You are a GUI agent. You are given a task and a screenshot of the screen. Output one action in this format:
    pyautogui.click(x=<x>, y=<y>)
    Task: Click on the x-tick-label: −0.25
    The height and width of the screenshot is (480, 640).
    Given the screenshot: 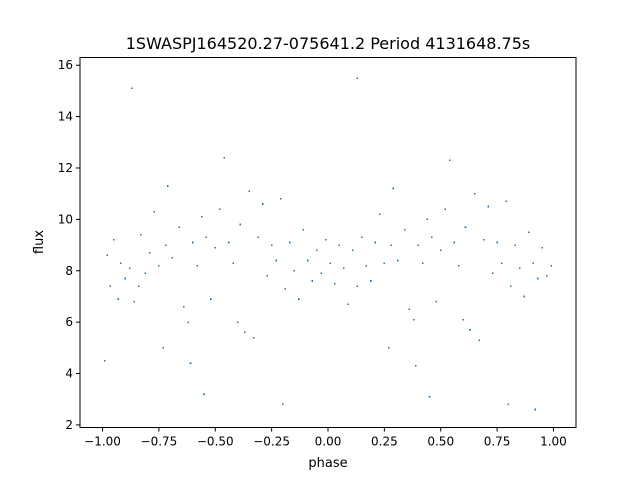 What is the action you would take?
    pyautogui.click(x=271, y=442)
    